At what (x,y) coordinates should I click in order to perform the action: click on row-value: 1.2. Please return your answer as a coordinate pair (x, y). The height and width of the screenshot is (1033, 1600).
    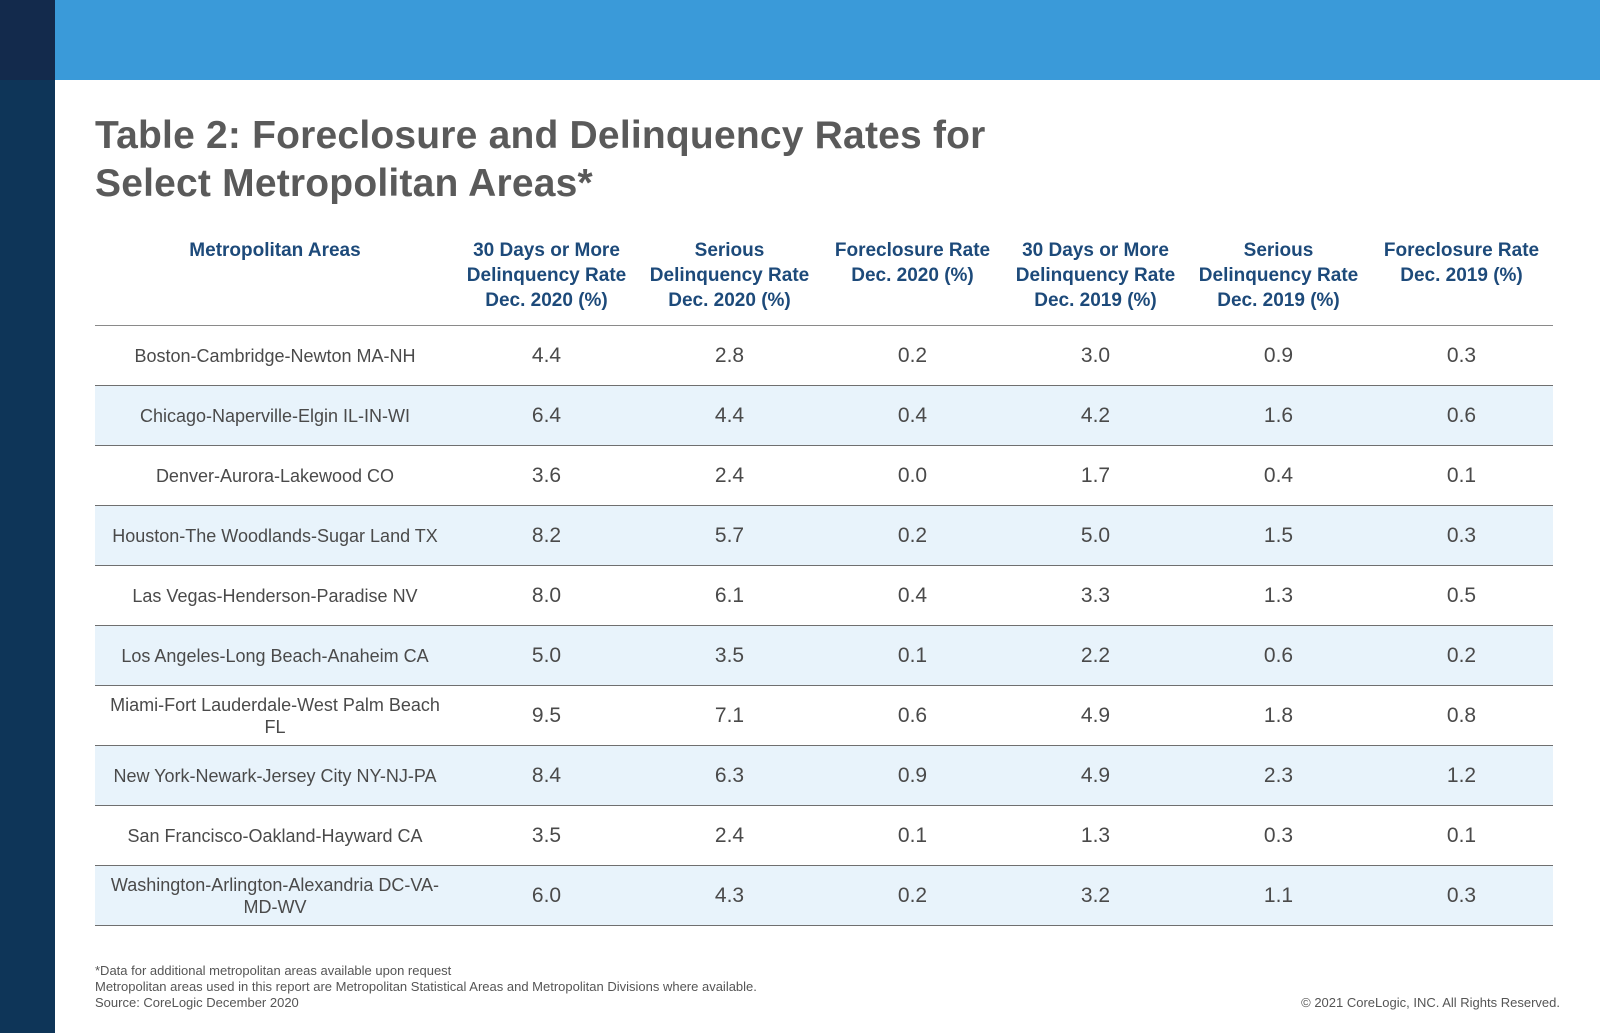
    Looking at the image, I should click on (1461, 775).